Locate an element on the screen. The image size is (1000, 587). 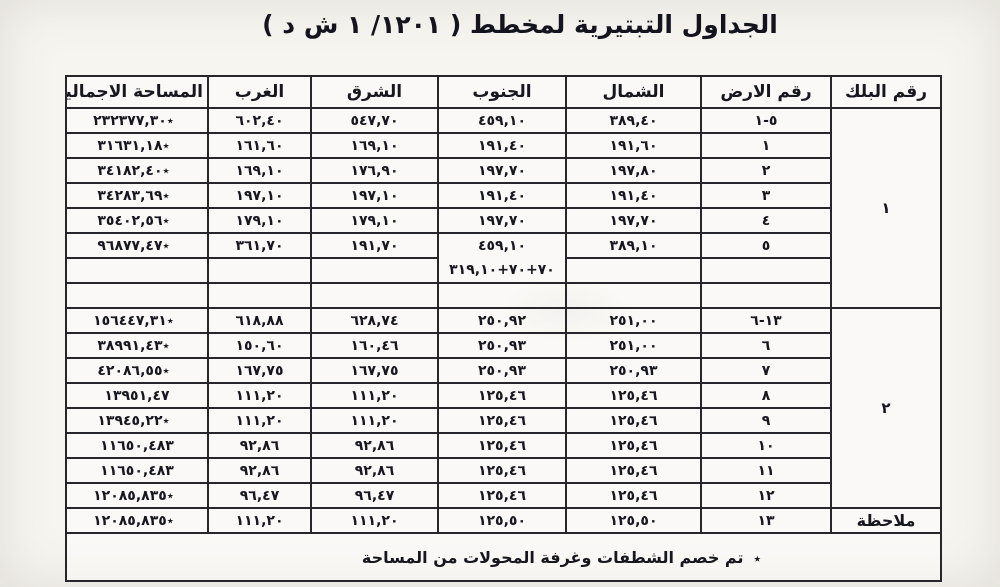
land-cell: ١١ is located at coordinates (766, 470).